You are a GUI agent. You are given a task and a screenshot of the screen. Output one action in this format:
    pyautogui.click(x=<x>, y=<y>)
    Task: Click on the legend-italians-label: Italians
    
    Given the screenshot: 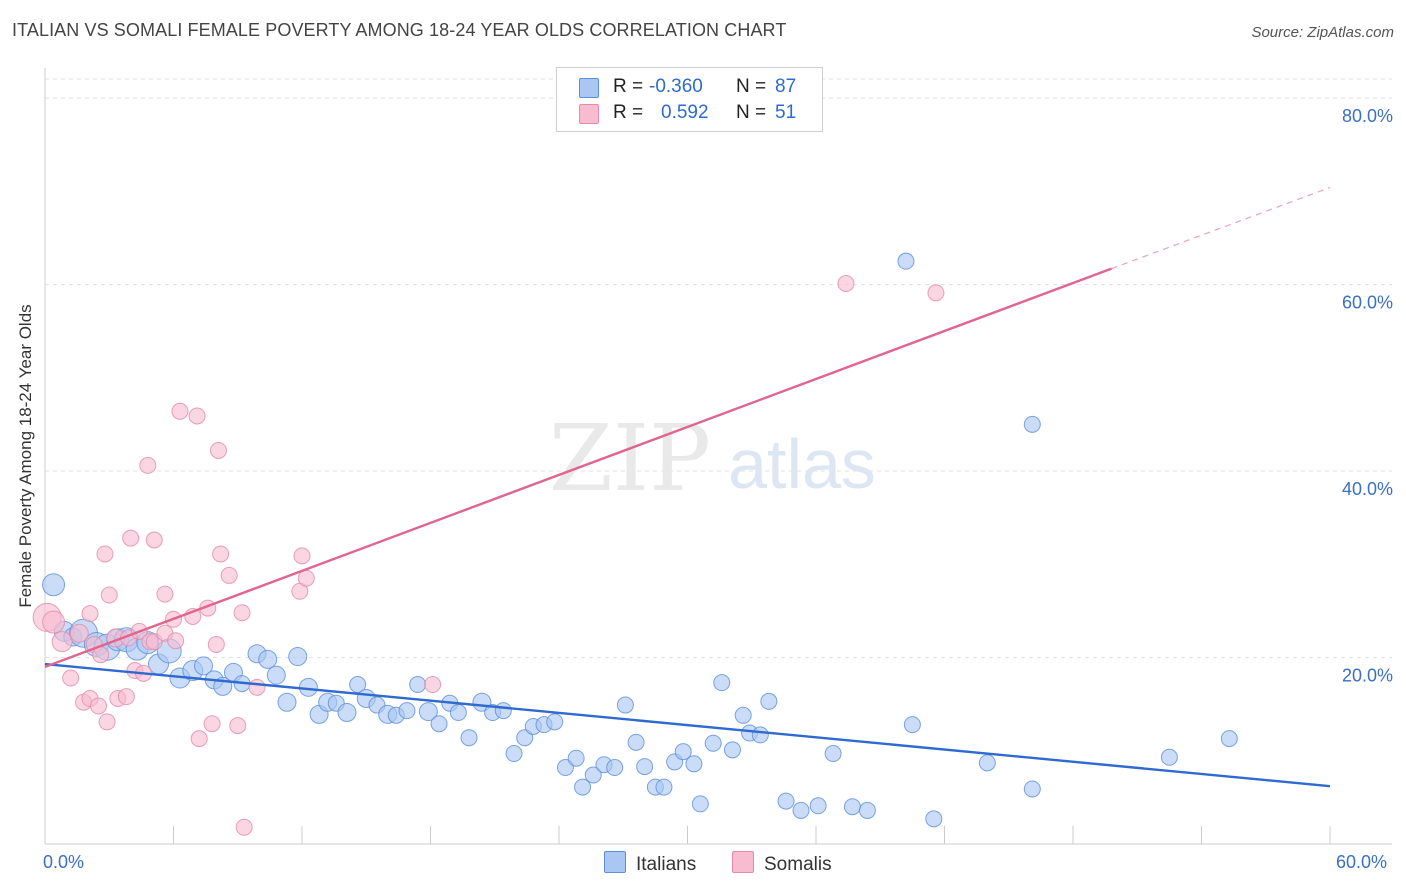 What is the action you would take?
    pyautogui.click(x=666, y=864)
    